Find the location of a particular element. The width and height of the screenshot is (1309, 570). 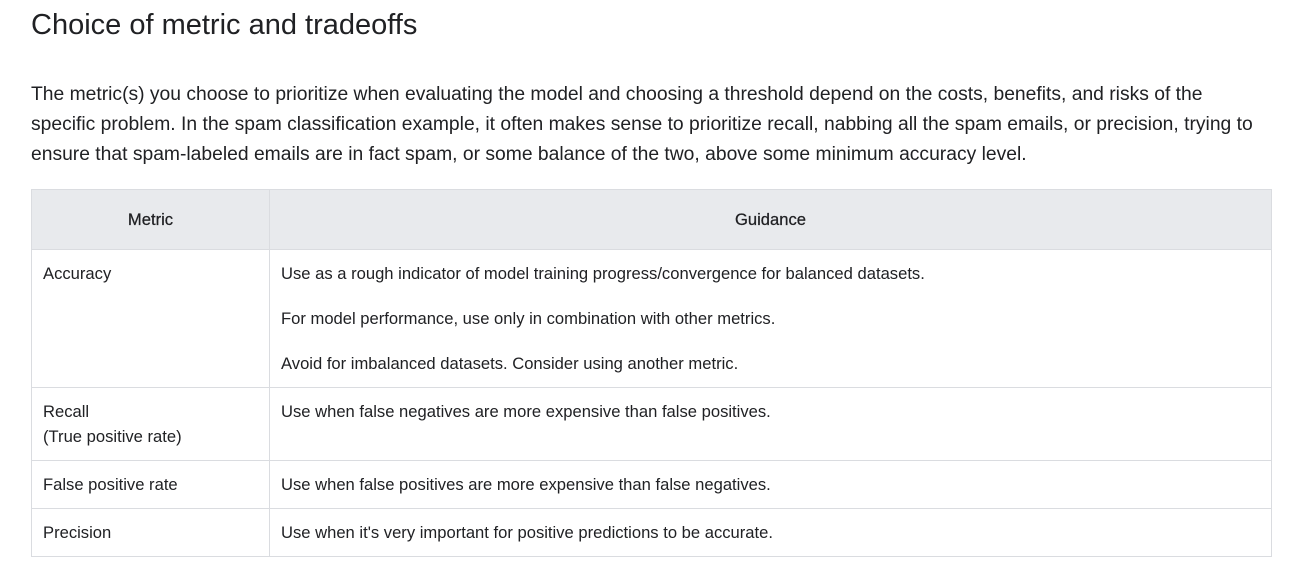

metric-cell: Accuracy is located at coordinates (150, 318).